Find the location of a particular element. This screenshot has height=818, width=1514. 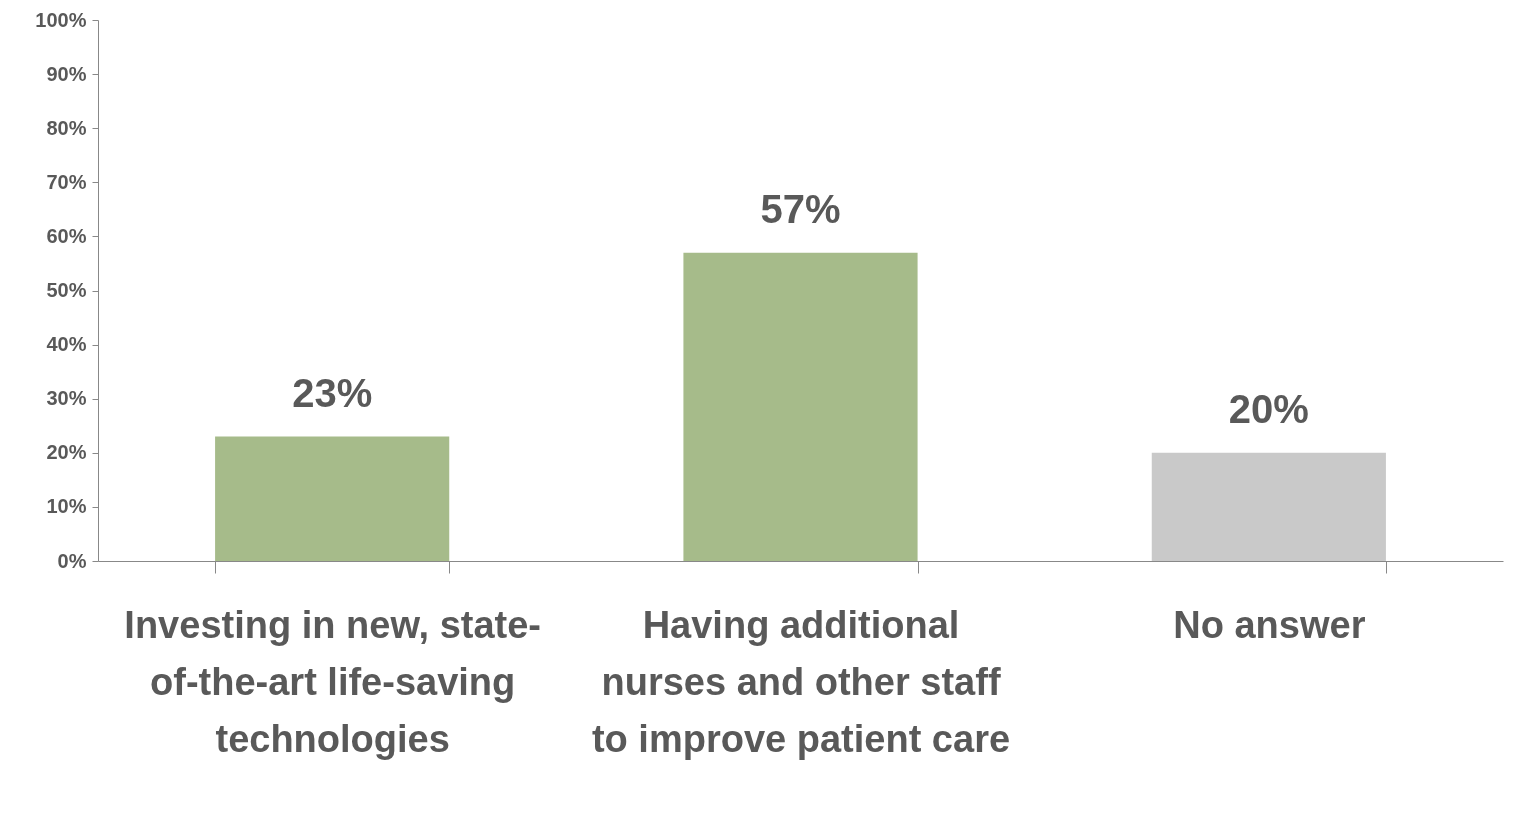

y-tick-label: 70% is located at coordinates (66, 181).